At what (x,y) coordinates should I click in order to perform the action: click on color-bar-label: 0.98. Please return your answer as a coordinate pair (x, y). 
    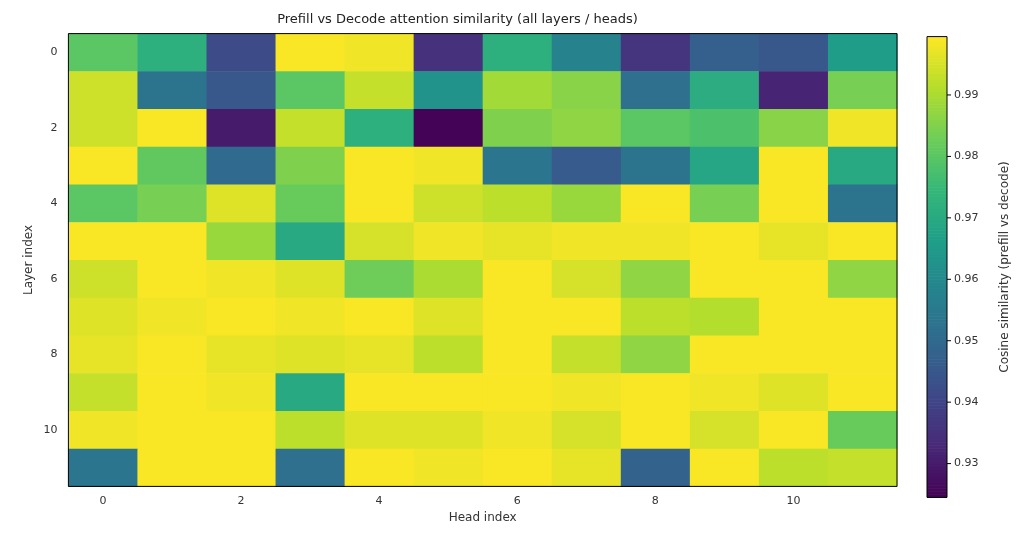
    Looking at the image, I should click on (966, 156).